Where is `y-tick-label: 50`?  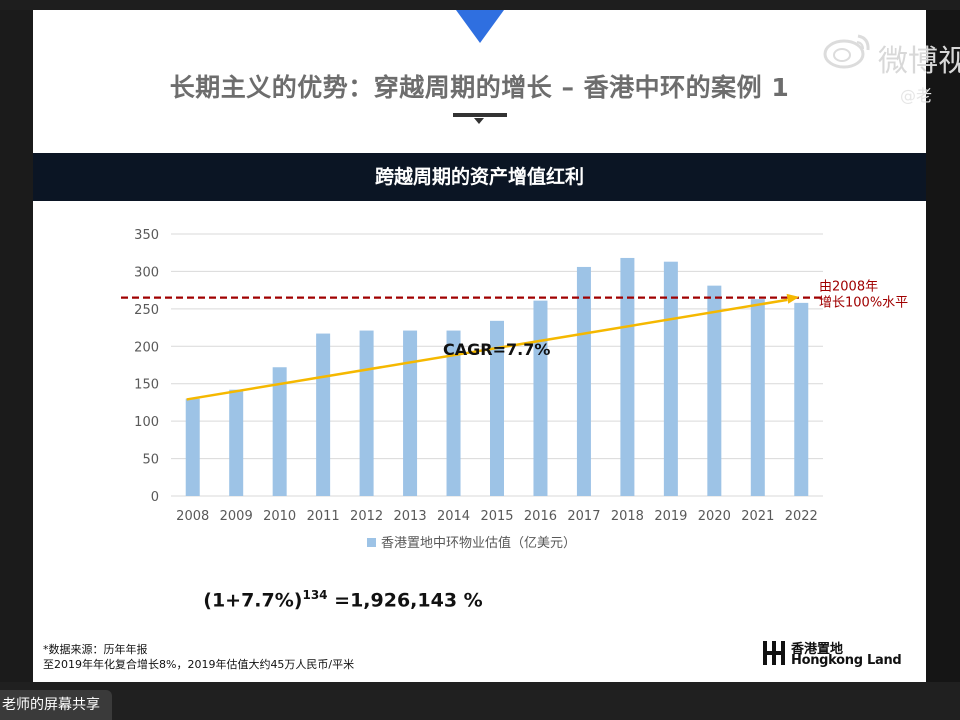 y-tick-label: 50 is located at coordinates (150, 460).